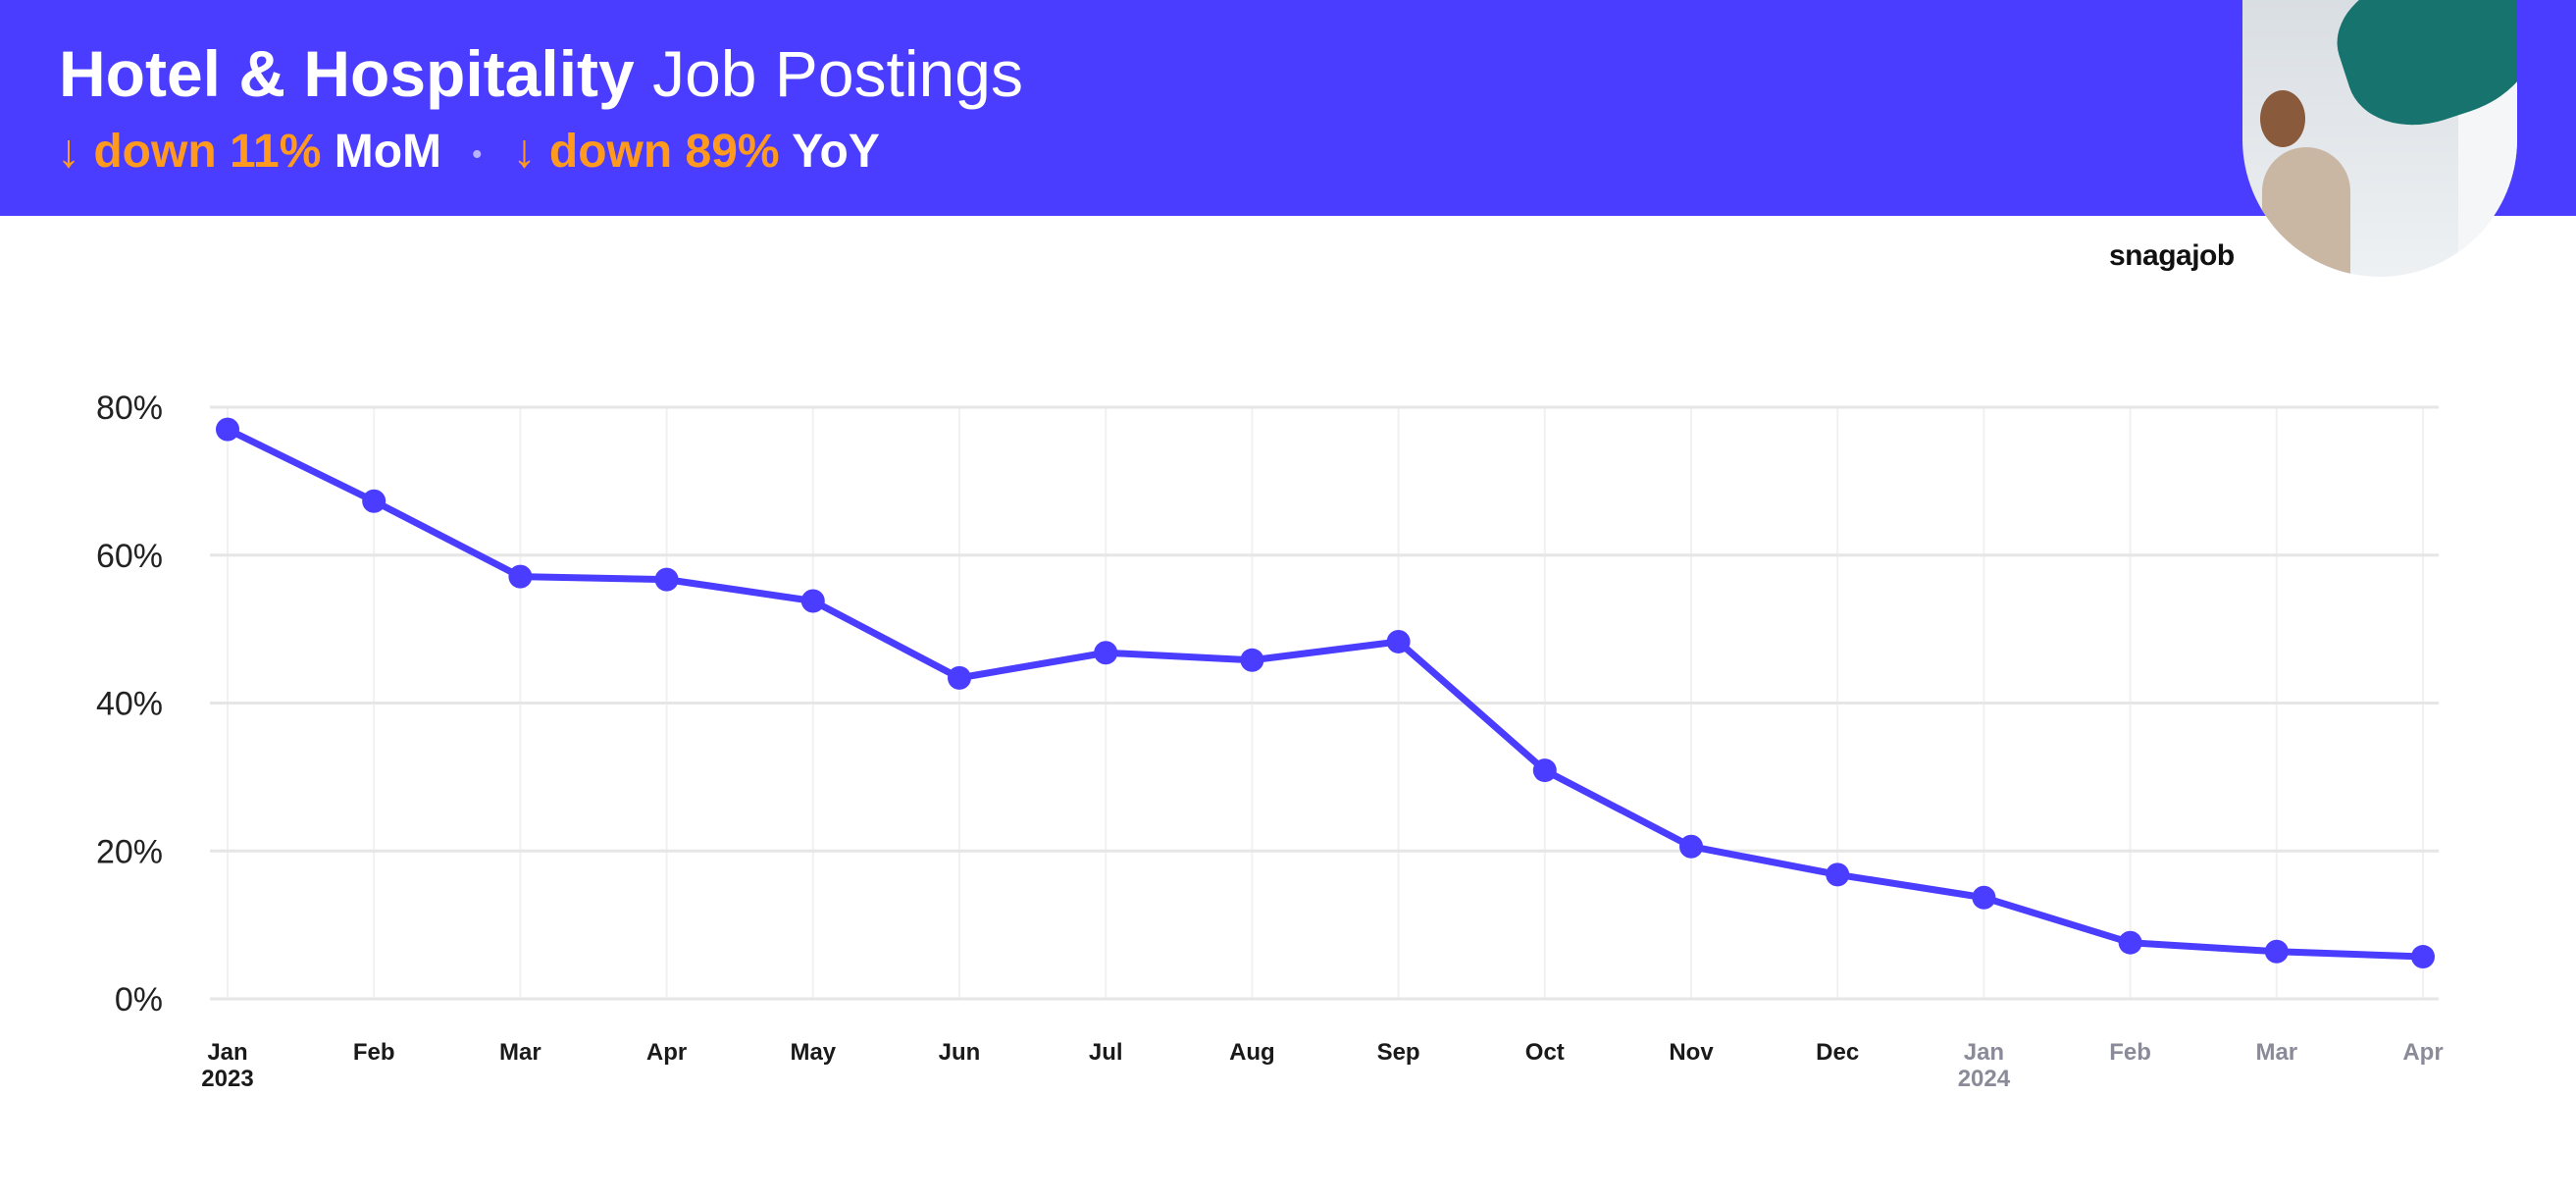 Image resolution: width=2576 pixels, height=1201 pixels. I want to click on x-tick-label: Nov, so click(1691, 1052).